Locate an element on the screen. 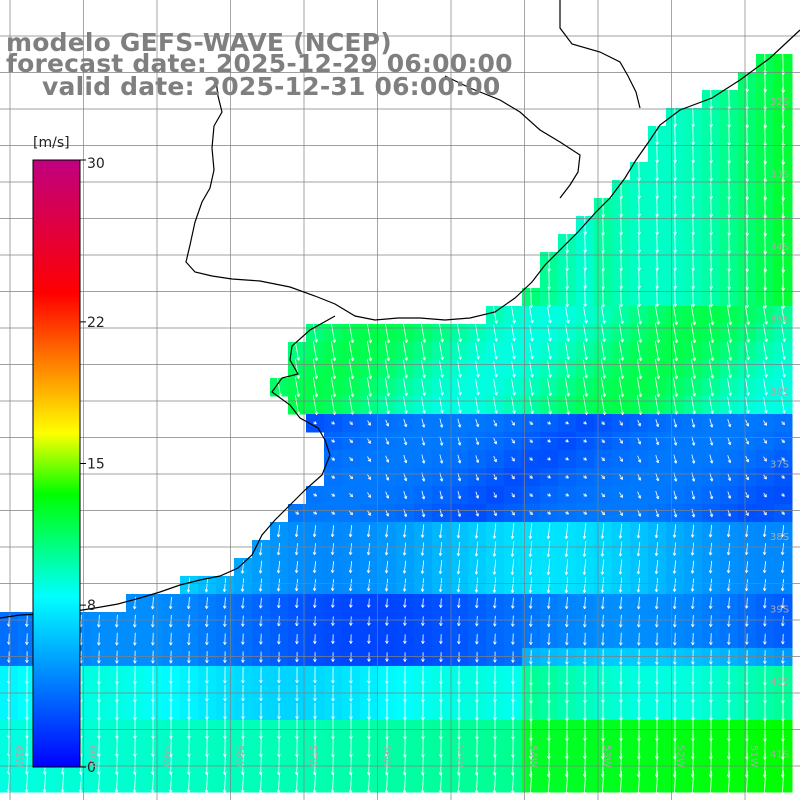 This screenshot has width=800, height=800. longitude-label: 53W is located at coordinates (606, 756).